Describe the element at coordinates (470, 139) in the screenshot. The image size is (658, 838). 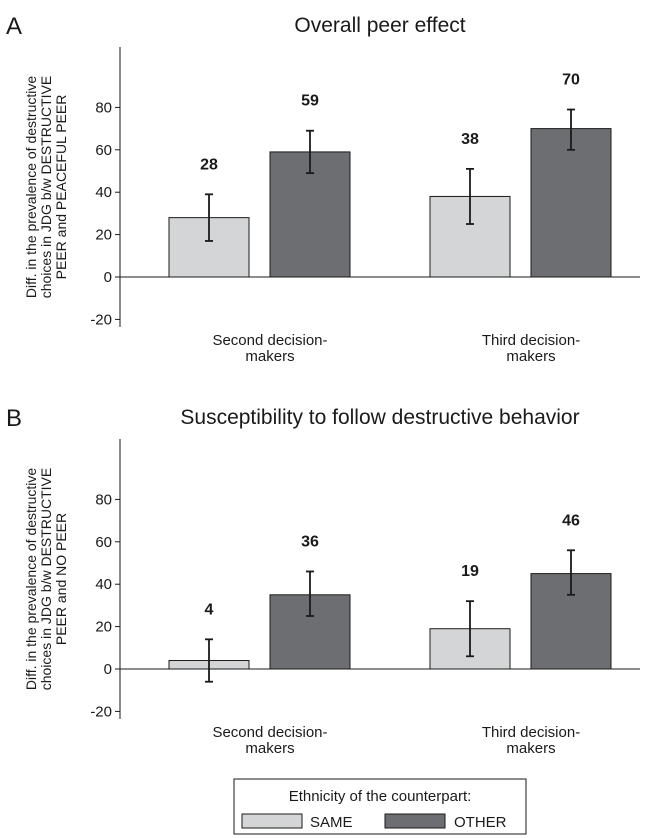
I see `data-label: 38` at that location.